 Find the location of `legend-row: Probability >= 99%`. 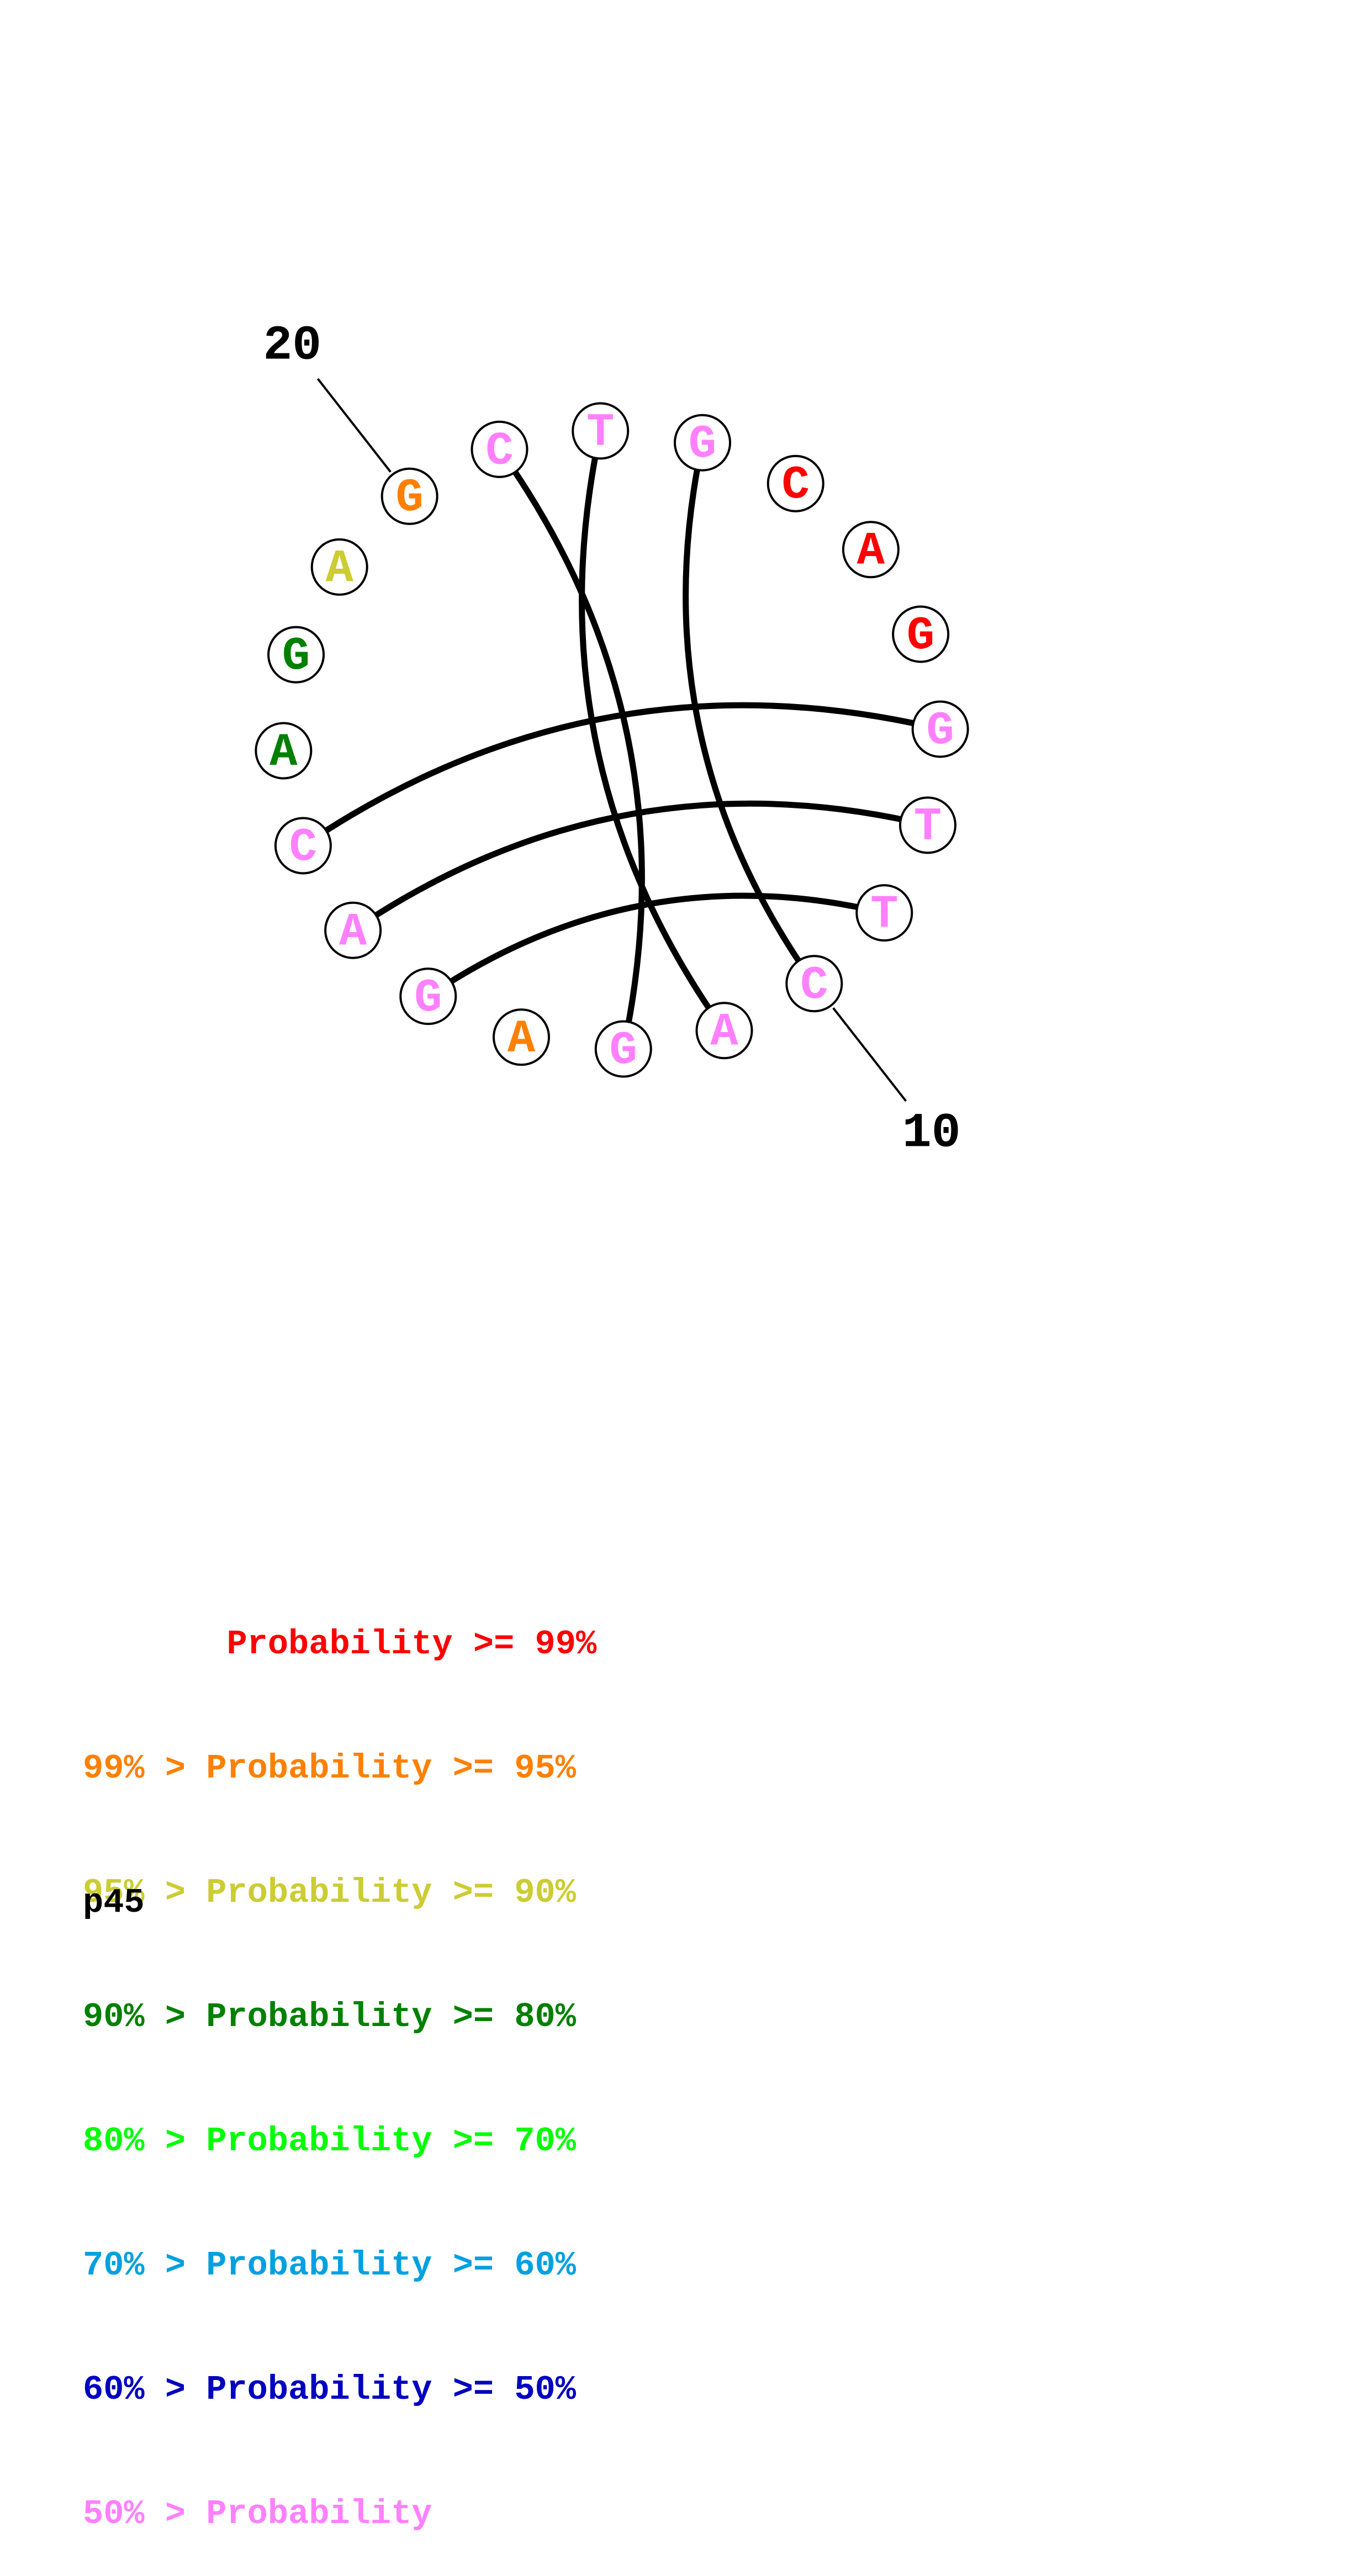

legend-row: Probability >= 99% is located at coordinates (339, 1644).